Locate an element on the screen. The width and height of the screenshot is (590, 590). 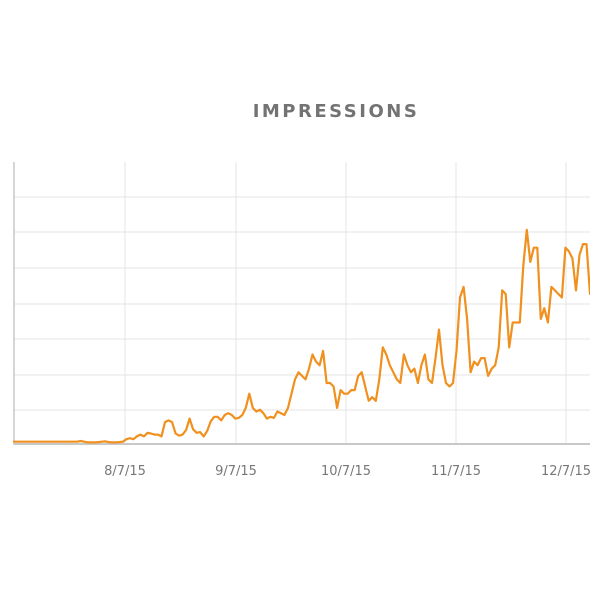
x-tick-label: 9/7/15 is located at coordinates (236, 471).